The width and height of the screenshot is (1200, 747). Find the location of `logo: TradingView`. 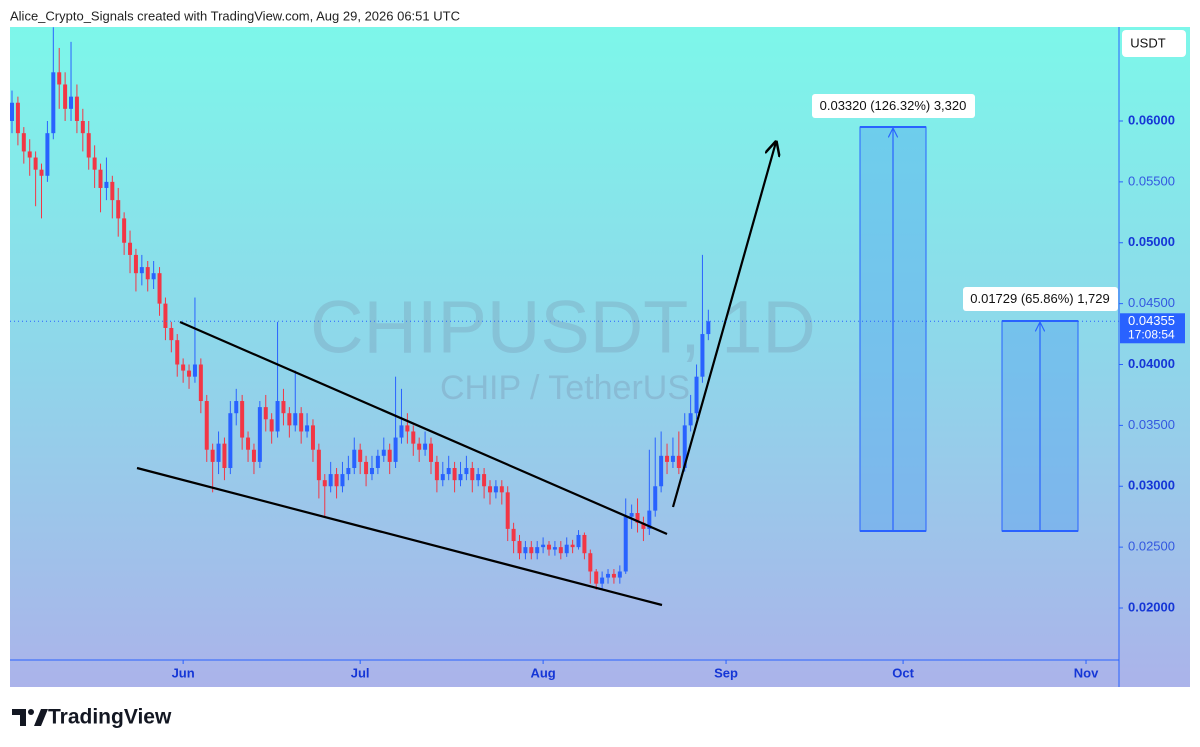

logo: TradingView is located at coordinates (92, 717).